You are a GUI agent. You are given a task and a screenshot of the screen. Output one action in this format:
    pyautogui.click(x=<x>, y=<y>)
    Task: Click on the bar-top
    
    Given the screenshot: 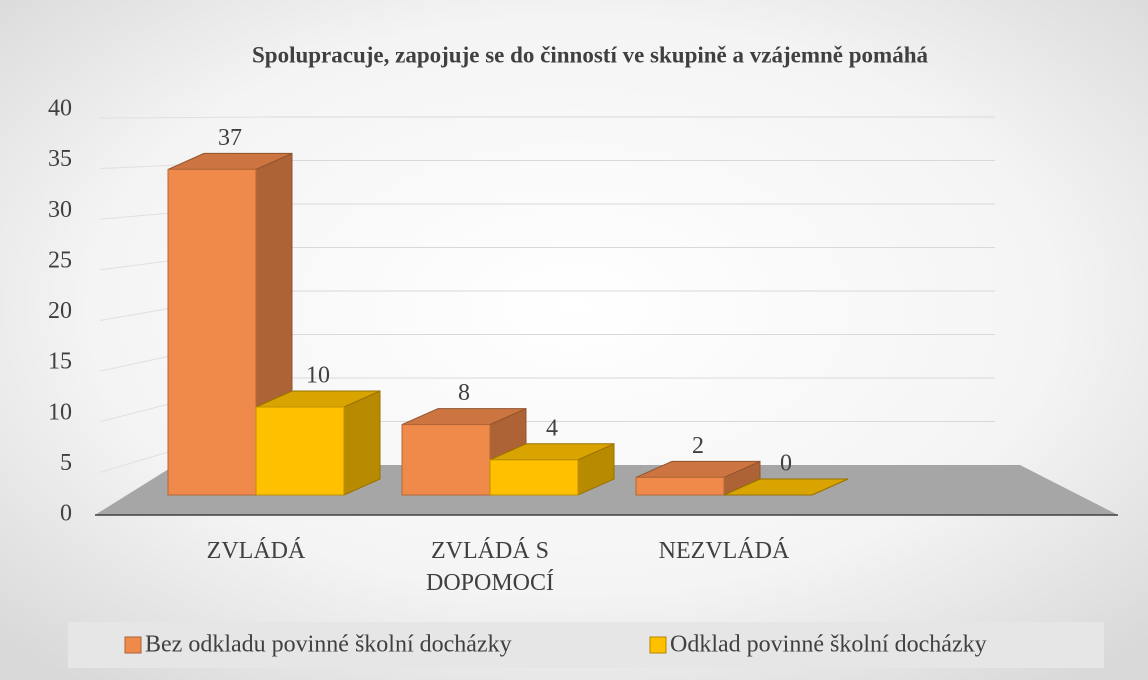 What is the action you would take?
    pyautogui.click(x=786, y=487)
    